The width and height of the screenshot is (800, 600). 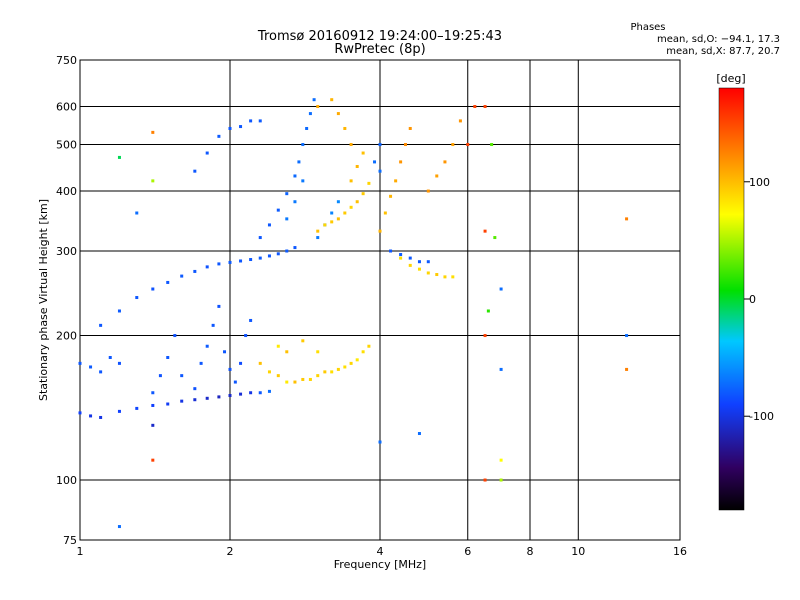 What do you see at coordinates (647, 27) in the screenshot?
I see `stats-heading: Phases` at bounding box center [647, 27].